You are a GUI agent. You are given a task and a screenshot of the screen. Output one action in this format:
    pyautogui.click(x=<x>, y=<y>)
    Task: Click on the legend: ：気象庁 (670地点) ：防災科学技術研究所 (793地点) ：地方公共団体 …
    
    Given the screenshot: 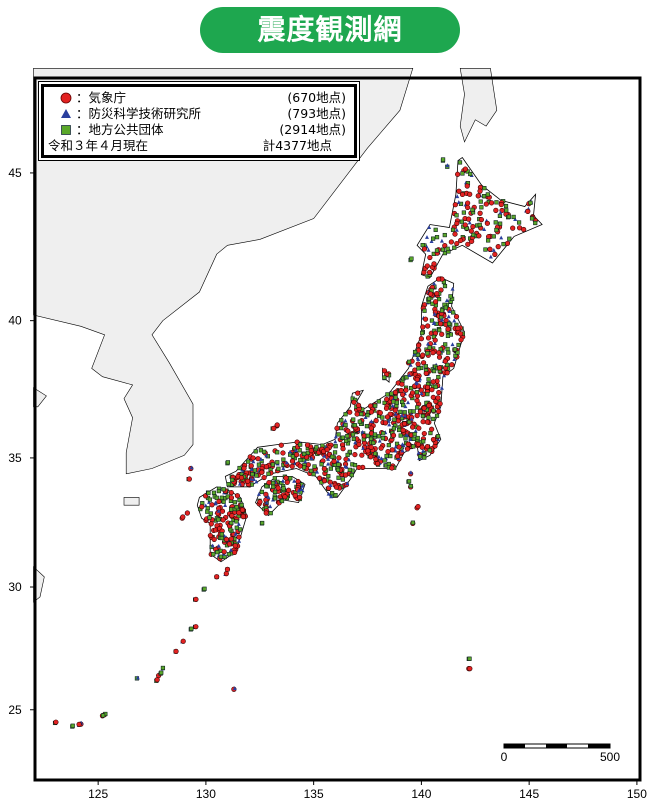 What is the action you would take?
    pyautogui.click(x=199, y=121)
    